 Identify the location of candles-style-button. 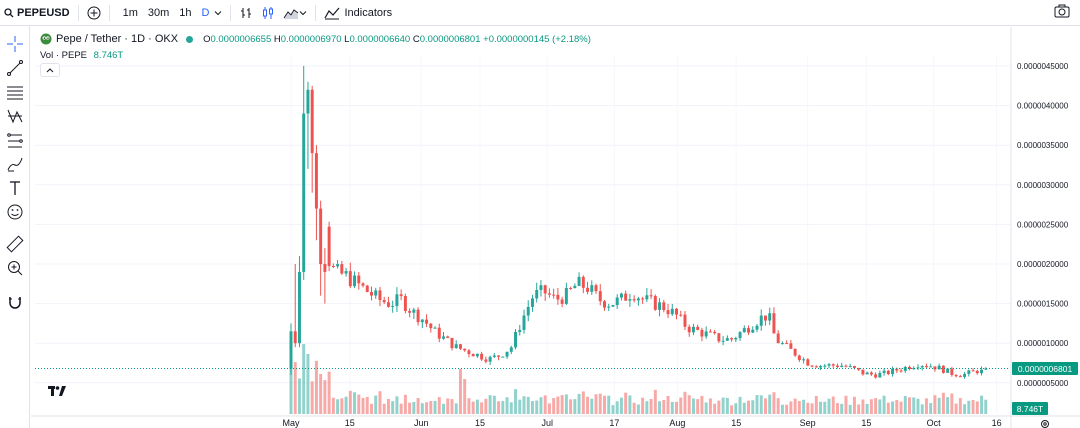
(268, 13).